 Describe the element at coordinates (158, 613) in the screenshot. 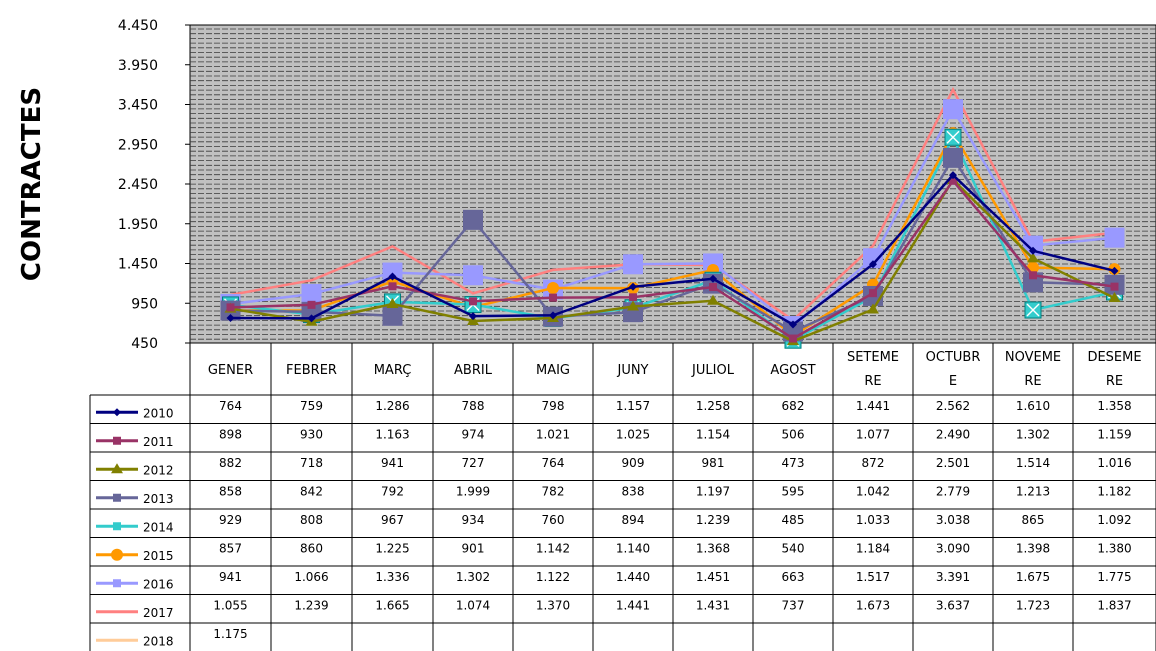

I see `legend-label: 2017` at that location.